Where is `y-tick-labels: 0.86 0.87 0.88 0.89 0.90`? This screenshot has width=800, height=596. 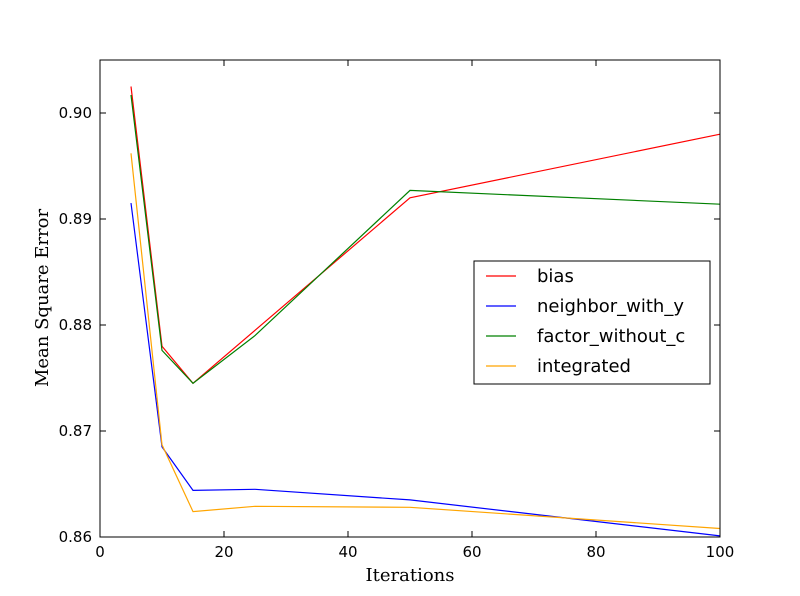
y-tick-labels: 0.86 0.87 0.88 0.89 0.90 is located at coordinates (75, 325).